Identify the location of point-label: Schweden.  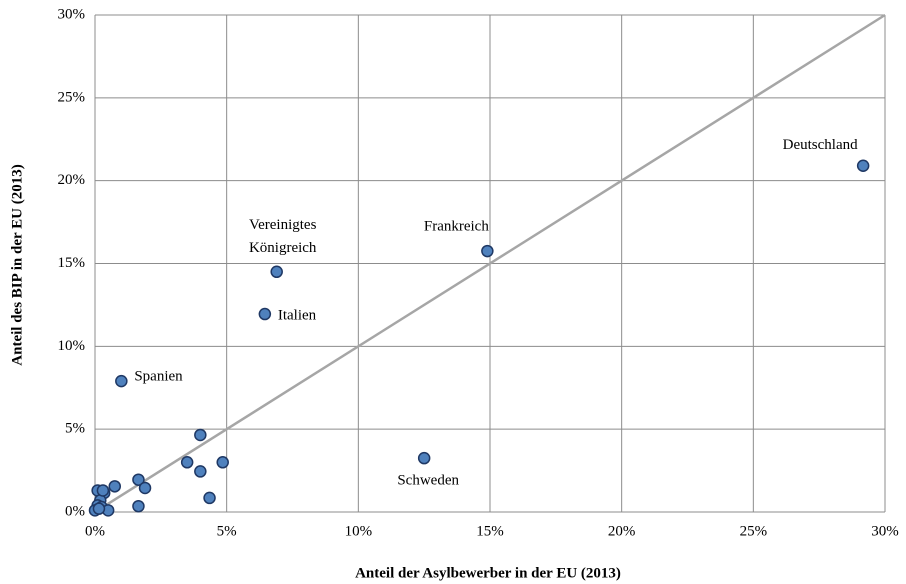
(428, 481).